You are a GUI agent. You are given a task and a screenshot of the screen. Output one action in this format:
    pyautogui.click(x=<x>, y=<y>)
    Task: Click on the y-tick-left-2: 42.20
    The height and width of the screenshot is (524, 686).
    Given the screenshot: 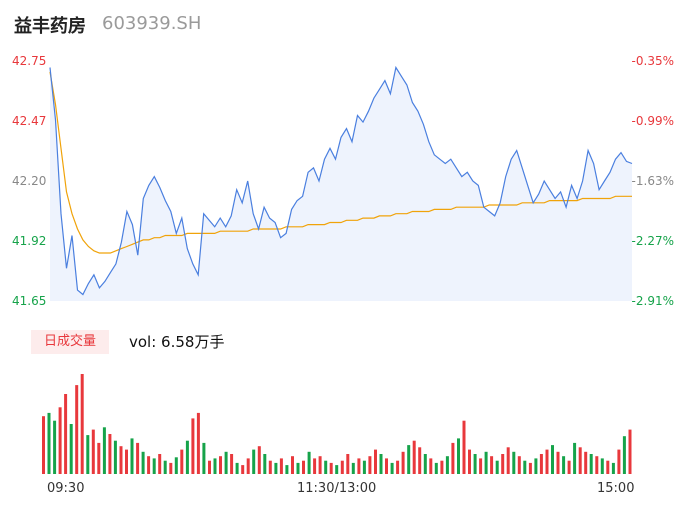 What is the action you would take?
    pyautogui.click(x=29, y=181)
    